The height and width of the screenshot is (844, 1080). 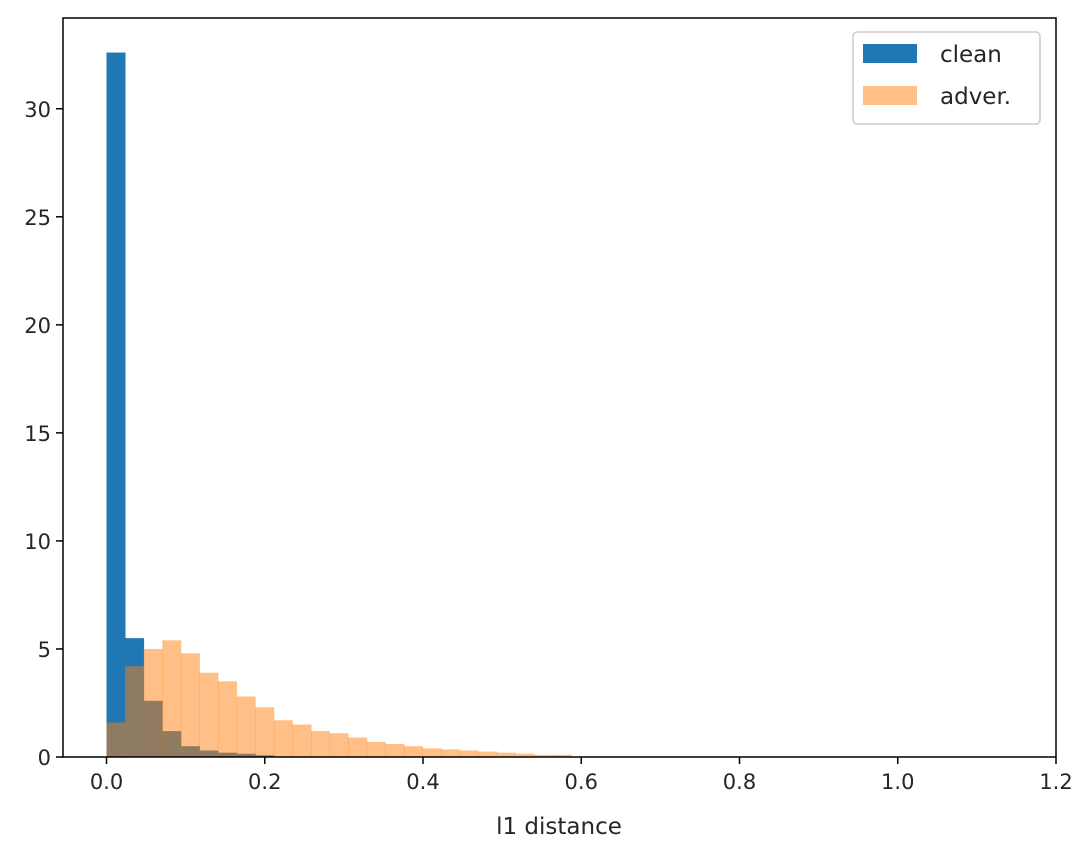 I want to click on x-tick-label: 1.0, so click(x=897, y=782).